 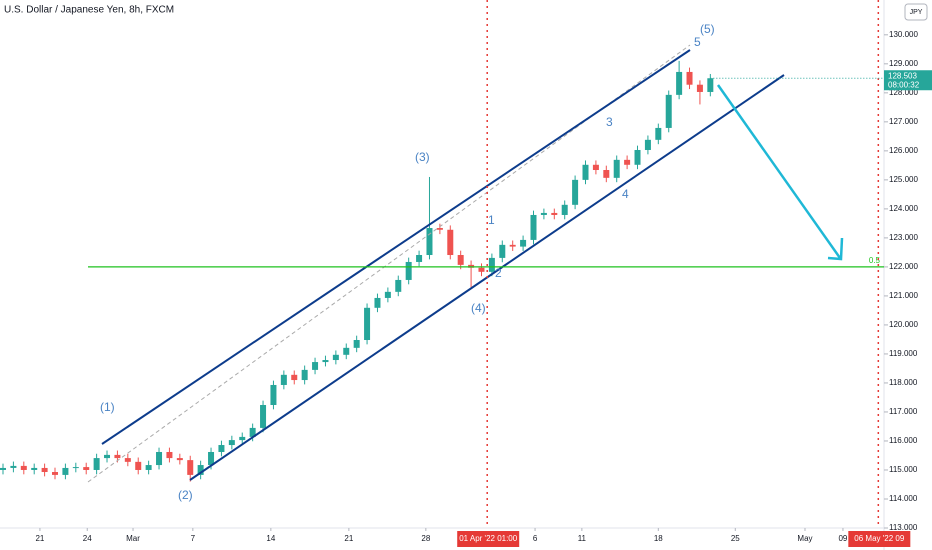 I want to click on last-price-box, so click(x=908, y=80).